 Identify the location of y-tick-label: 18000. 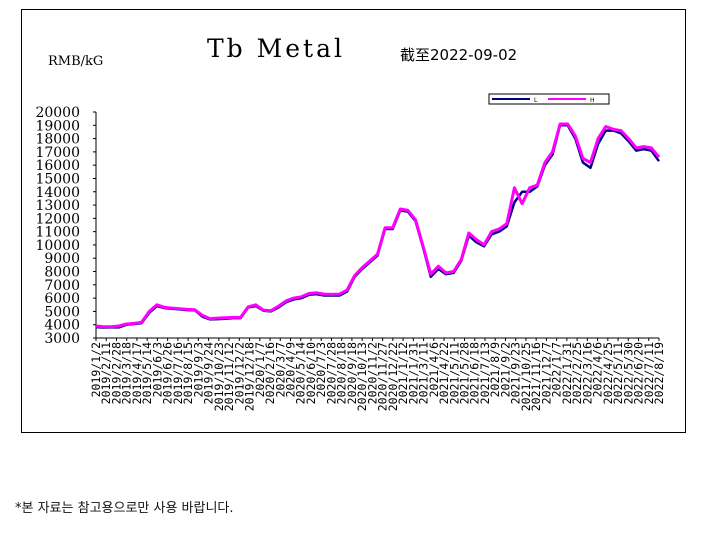
(57, 140).